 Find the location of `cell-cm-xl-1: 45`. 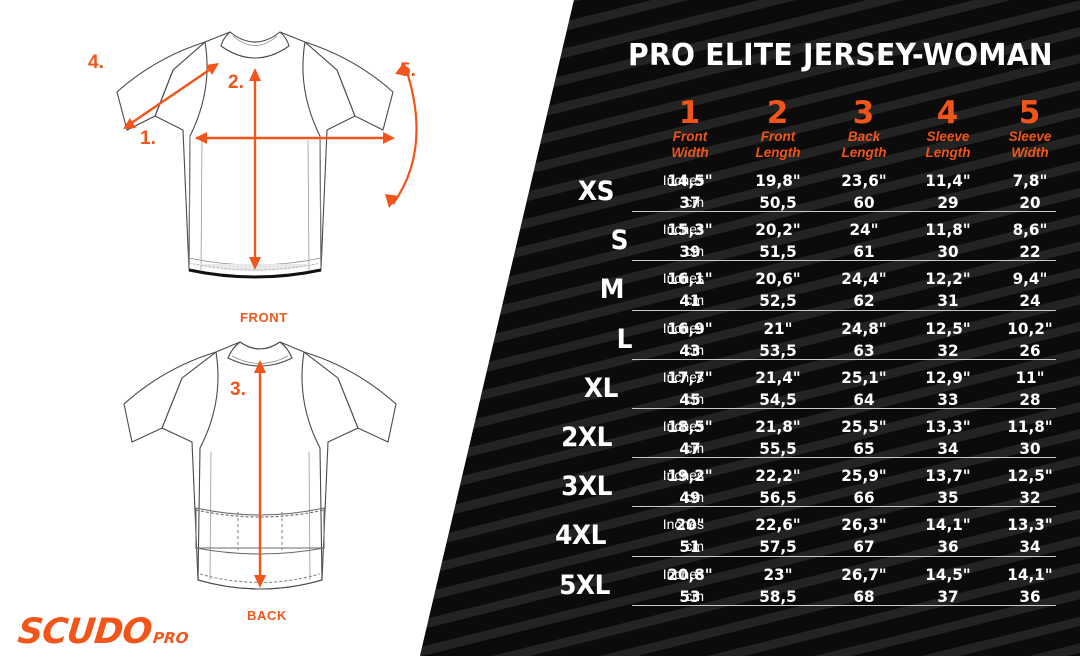

cell-cm-xl-1: 45 is located at coordinates (690, 399).